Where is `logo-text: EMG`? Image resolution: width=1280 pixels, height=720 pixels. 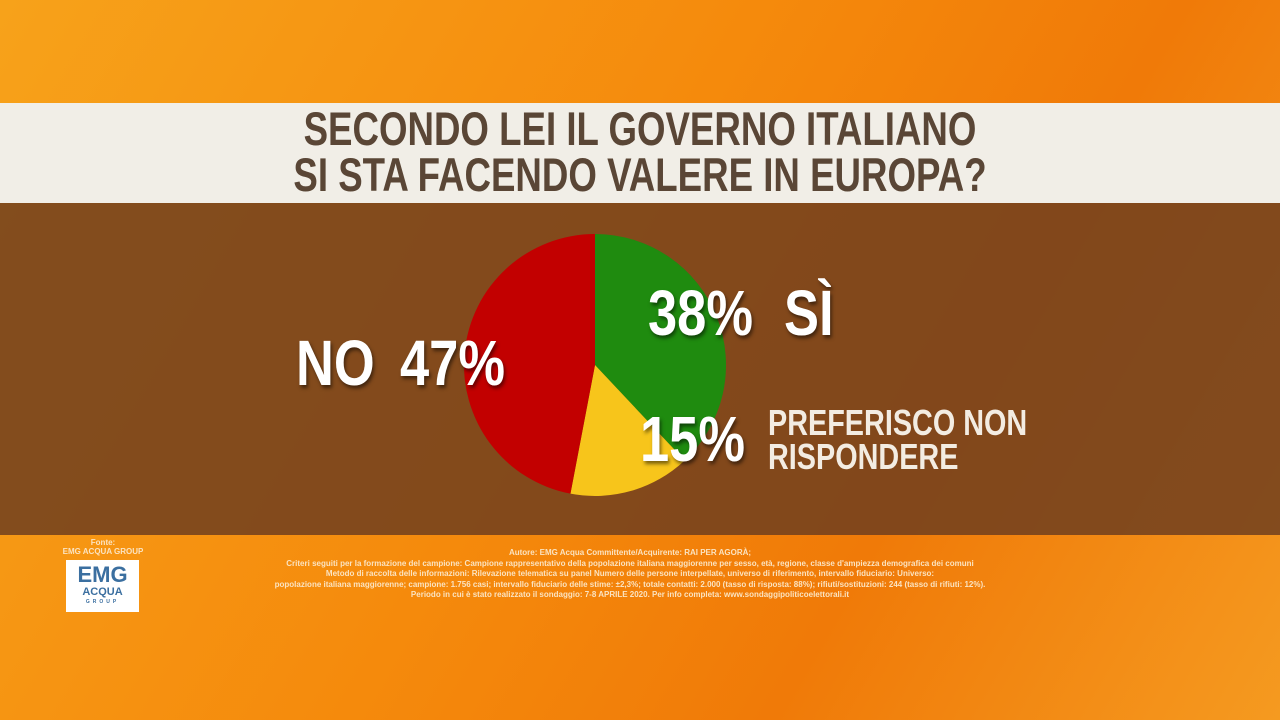
logo-text: EMG is located at coordinates (102, 574).